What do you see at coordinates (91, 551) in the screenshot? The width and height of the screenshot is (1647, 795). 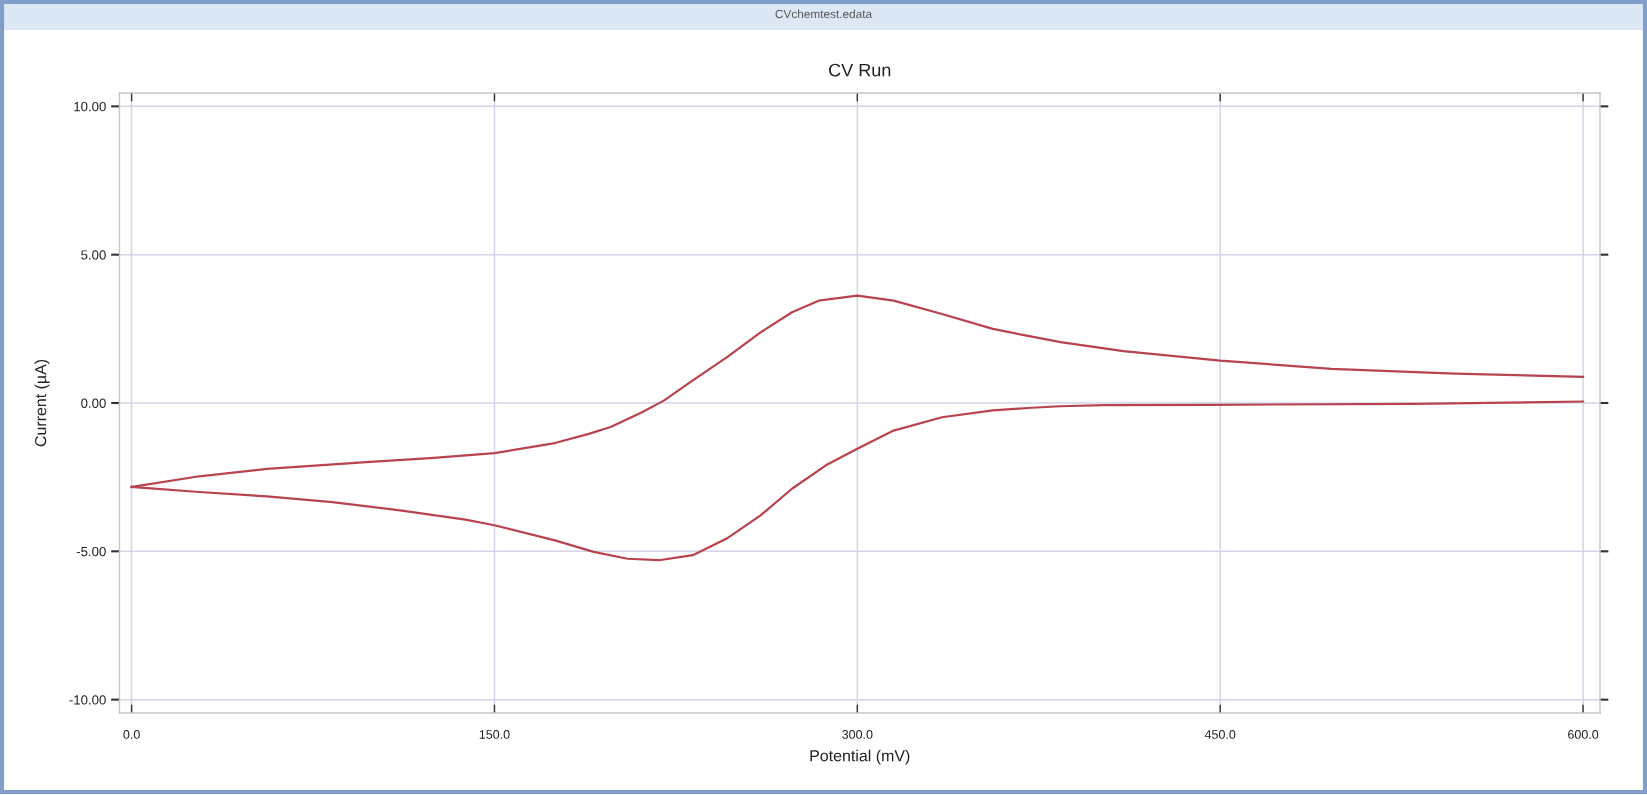 I see `y-tick-label: -5.00` at bounding box center [91, 551].